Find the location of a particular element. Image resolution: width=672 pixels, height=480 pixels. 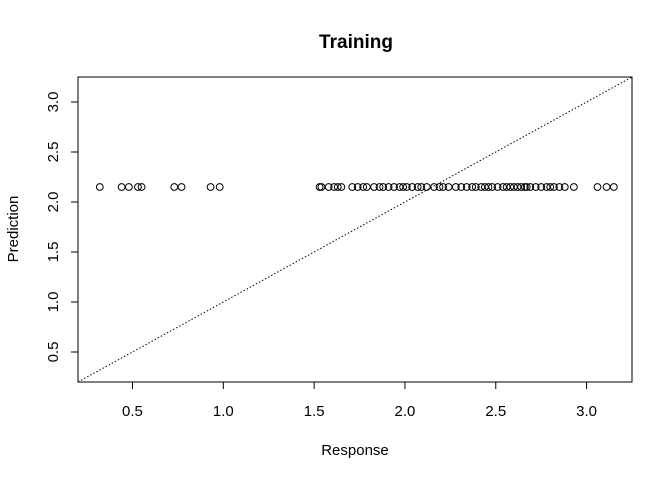

data-points is located at coordinates (356, 187).